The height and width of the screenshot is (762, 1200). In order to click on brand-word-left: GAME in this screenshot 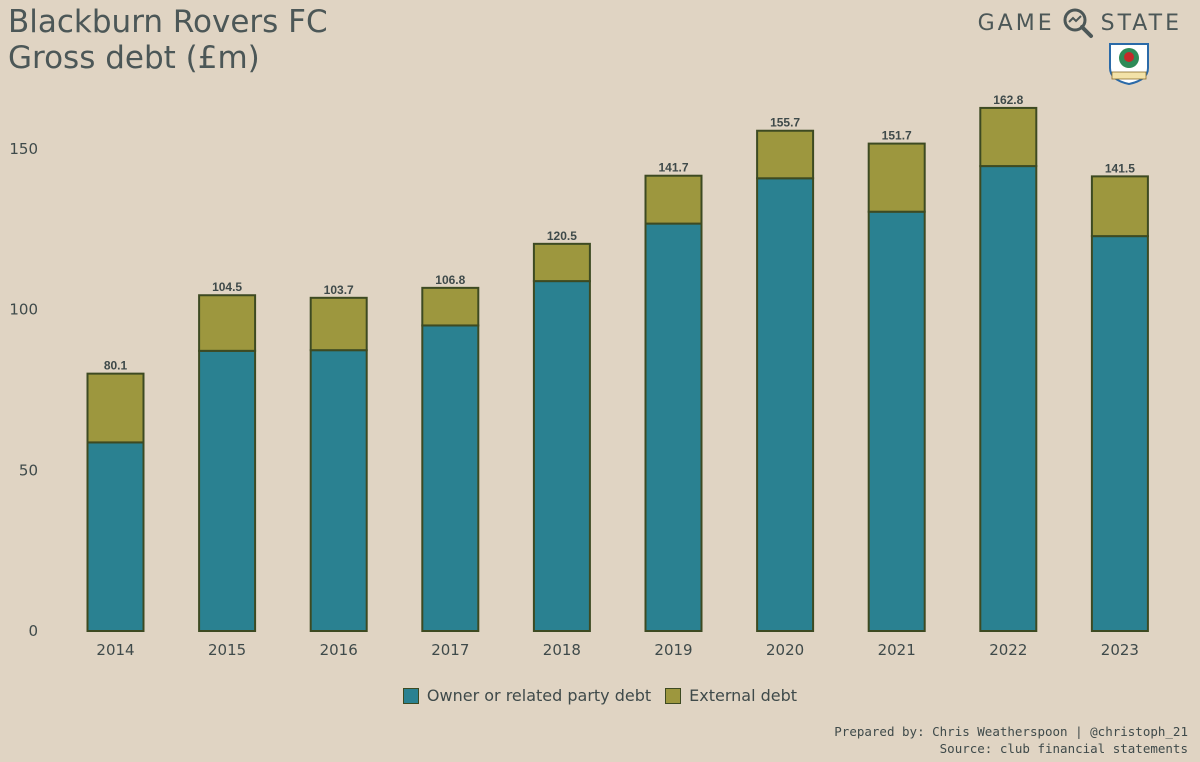, I will do `click(1016, 23)`.